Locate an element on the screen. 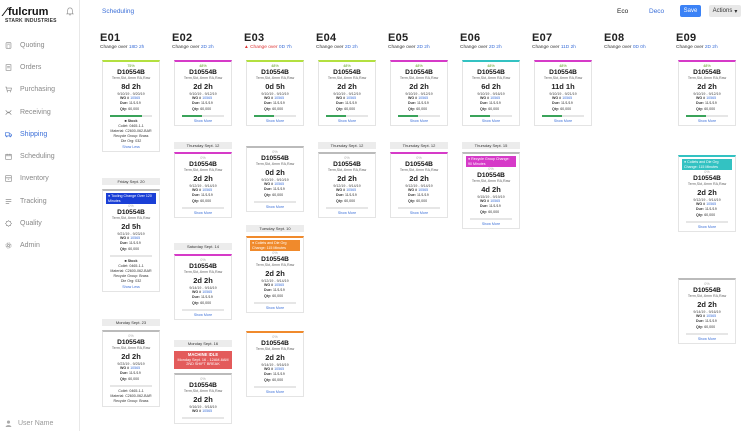 The image size is (750, 431). breadcrumb-scheduling: Scheduling is located at coordinates (118, 11).